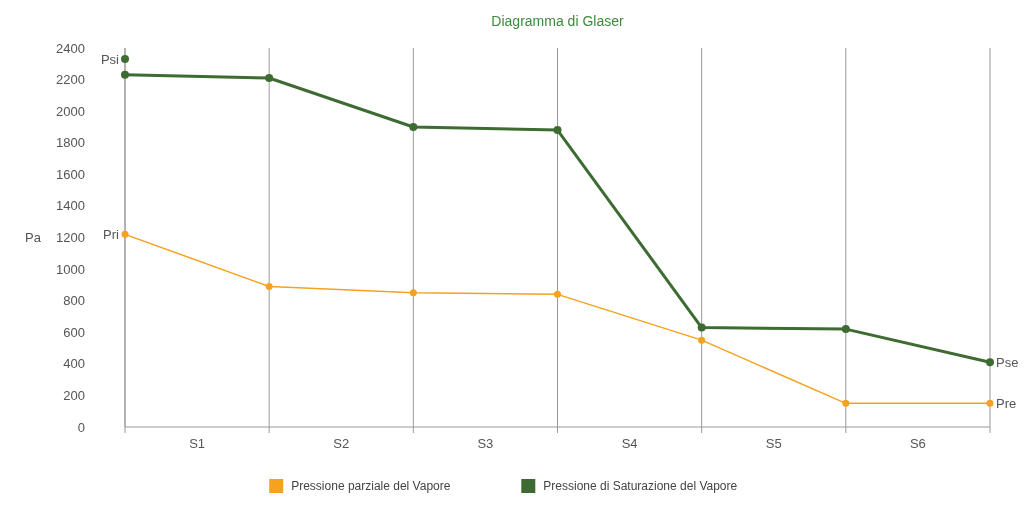 Image resolution: width=1034 pixels, height=524 pixels. I want to click on y-tick-label: 600, so click(74, 332).